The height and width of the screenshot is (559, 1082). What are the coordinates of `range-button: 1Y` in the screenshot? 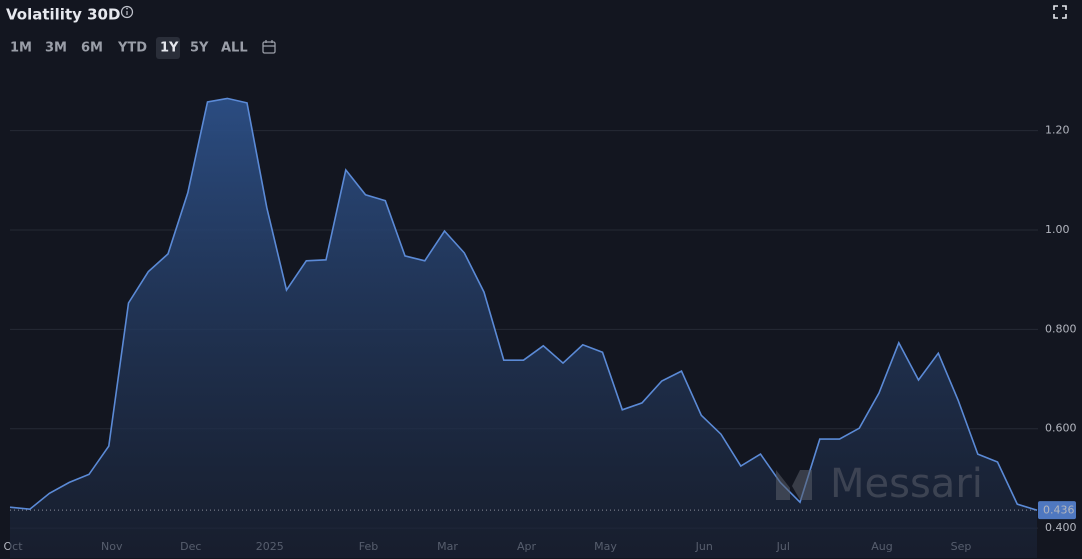 It's located at (169, 48).